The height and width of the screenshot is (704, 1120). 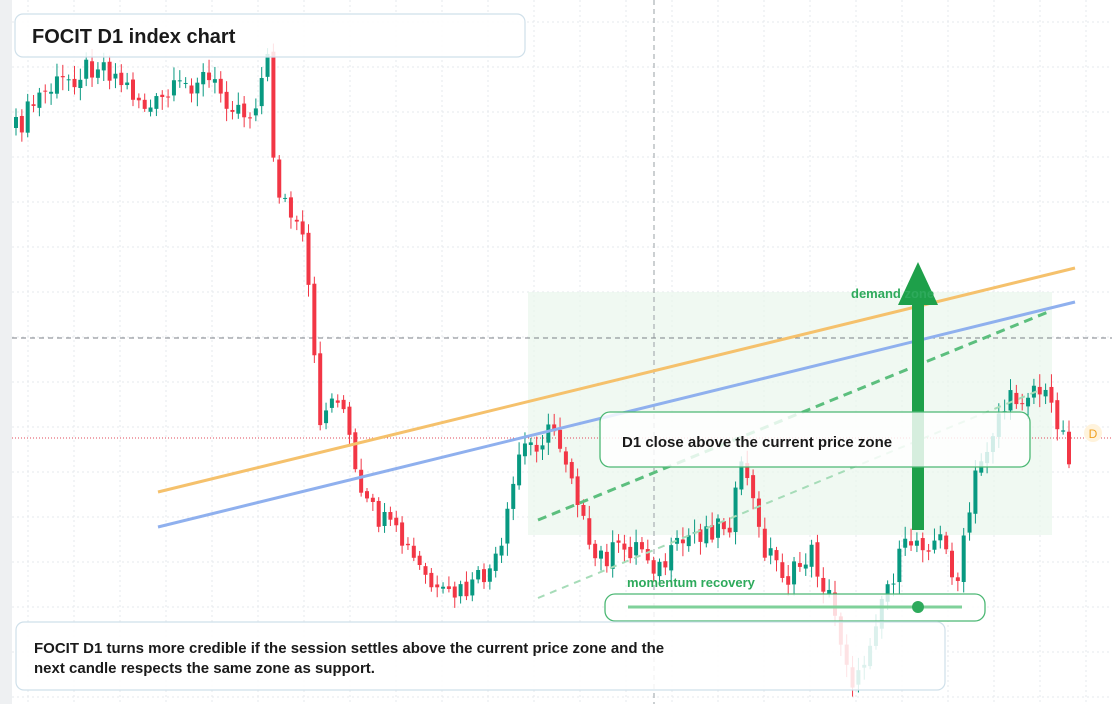 I want to click on momentum-marker, so click(x=918, y=607).